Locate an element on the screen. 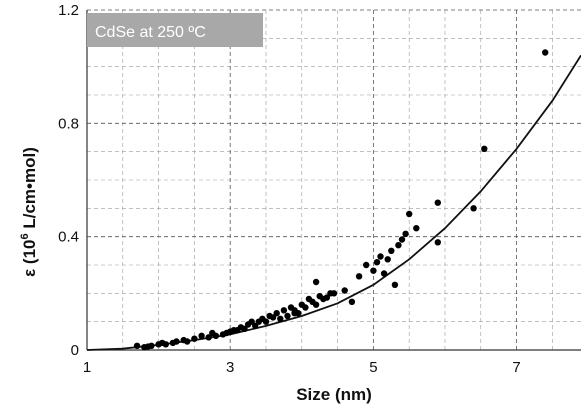 The image size is (581, 404). chart-title: CdSe at 250 ºC is located at coordinates (150, 32).